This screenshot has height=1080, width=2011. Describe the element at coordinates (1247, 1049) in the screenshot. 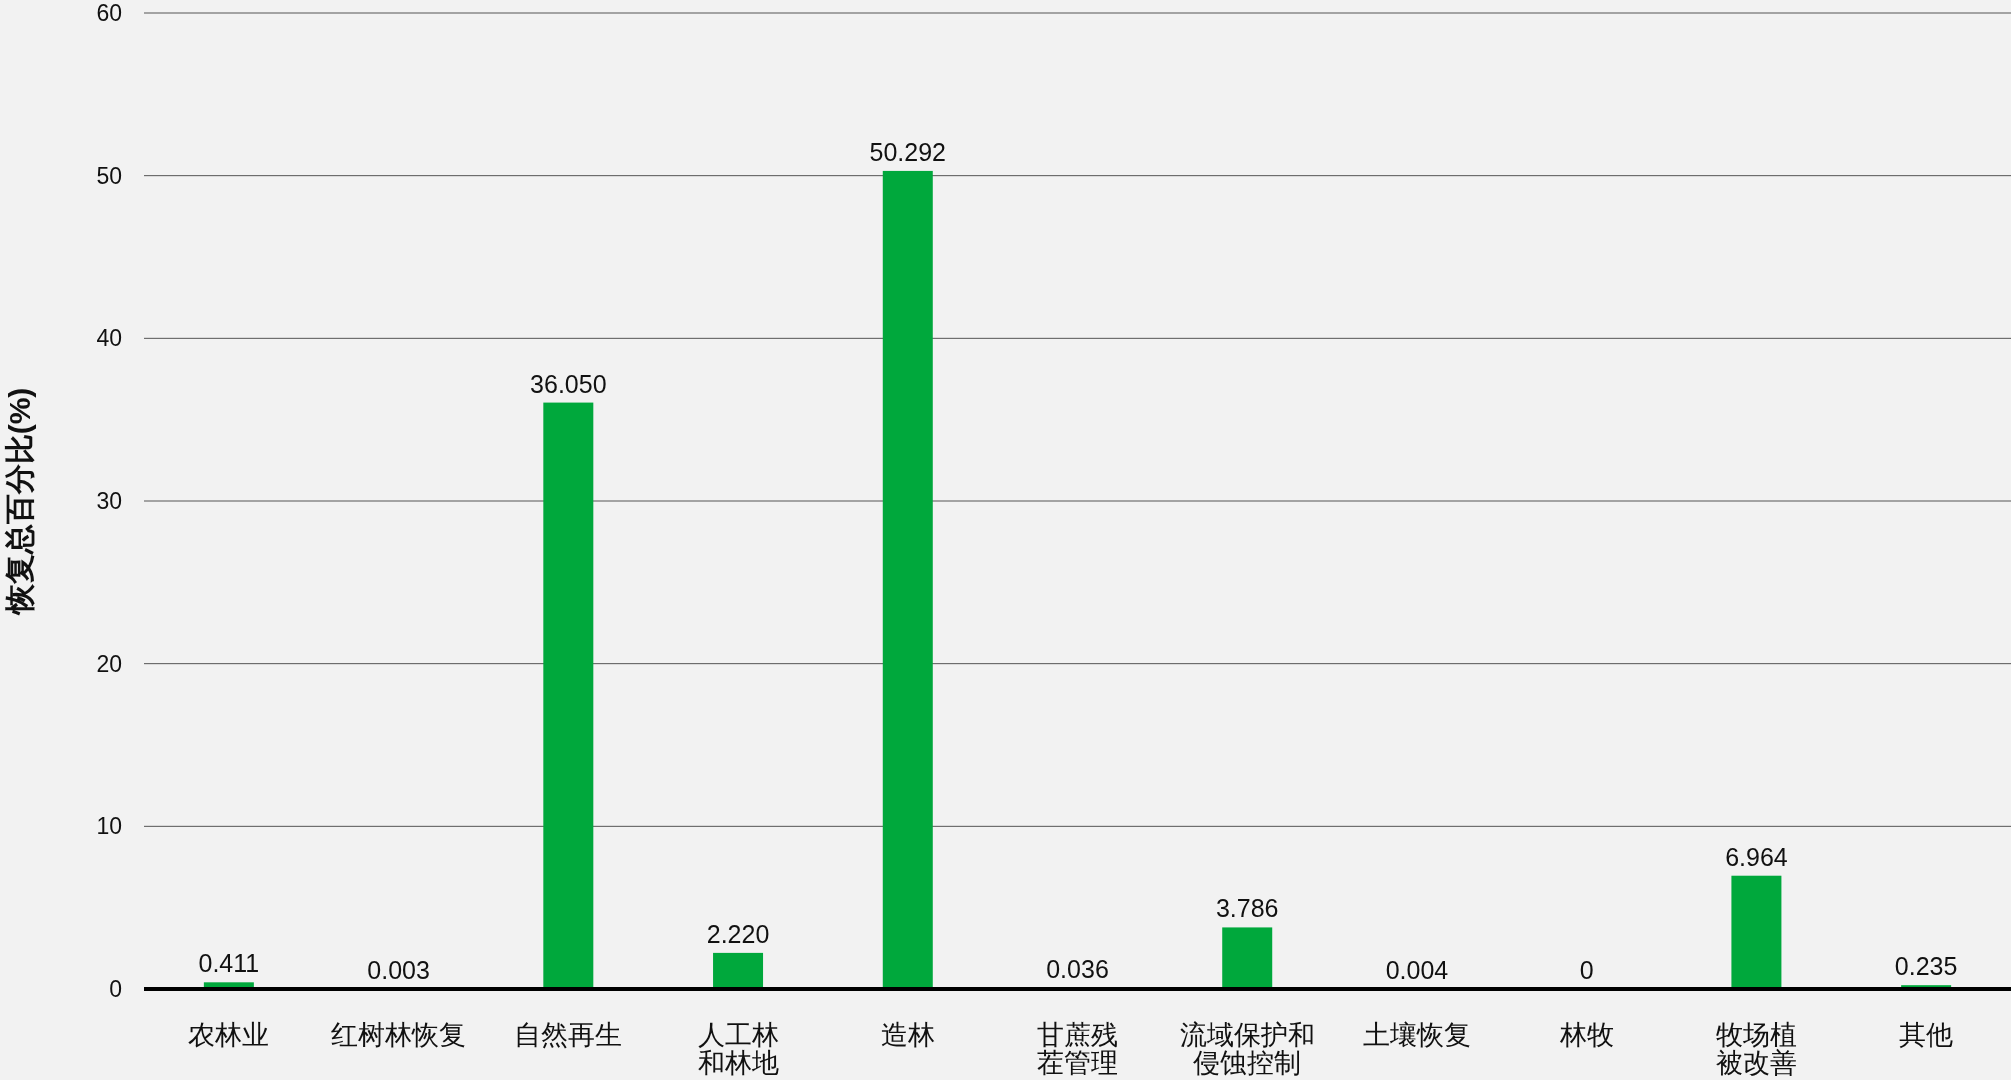

I see `x-tick-label: 流域保护和侵蚀控制` at that location.